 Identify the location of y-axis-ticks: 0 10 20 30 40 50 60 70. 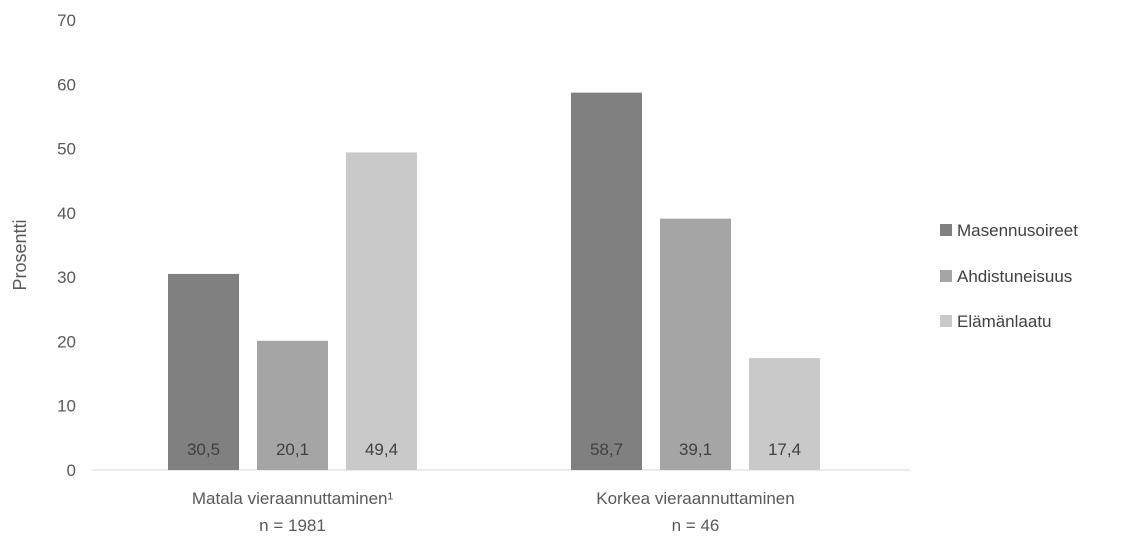
(66, 245).